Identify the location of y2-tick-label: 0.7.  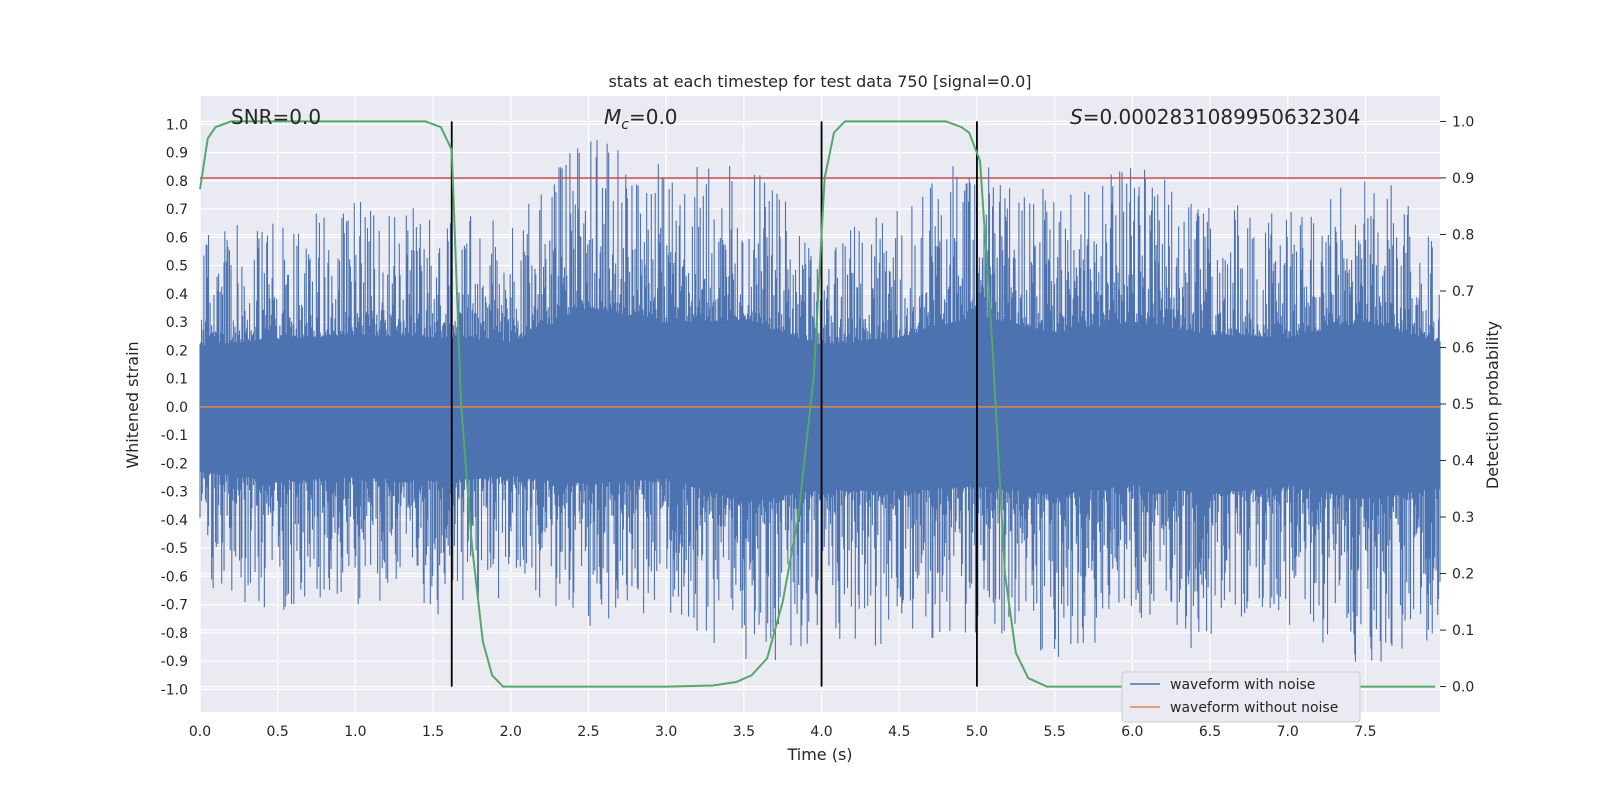
(1463, 292).